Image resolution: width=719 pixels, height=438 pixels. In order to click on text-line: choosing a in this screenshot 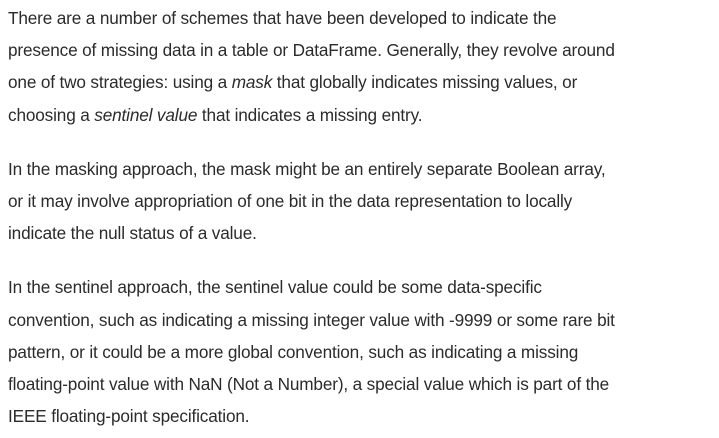, I will do `click(51, 114)`.